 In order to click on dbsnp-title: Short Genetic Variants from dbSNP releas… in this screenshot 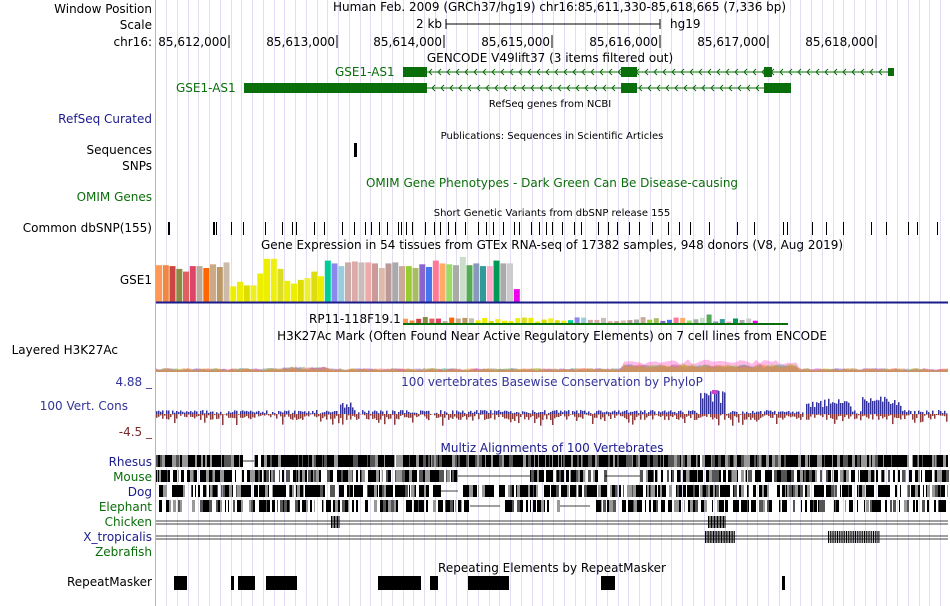, I will do `click(552, 213)`.